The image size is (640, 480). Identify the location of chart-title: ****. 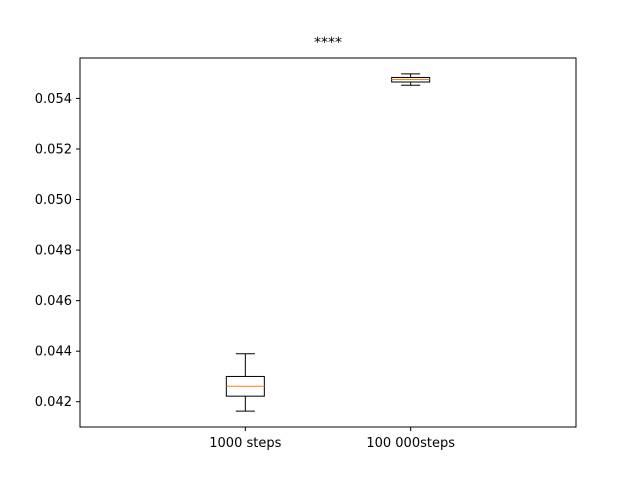
(328, 43).